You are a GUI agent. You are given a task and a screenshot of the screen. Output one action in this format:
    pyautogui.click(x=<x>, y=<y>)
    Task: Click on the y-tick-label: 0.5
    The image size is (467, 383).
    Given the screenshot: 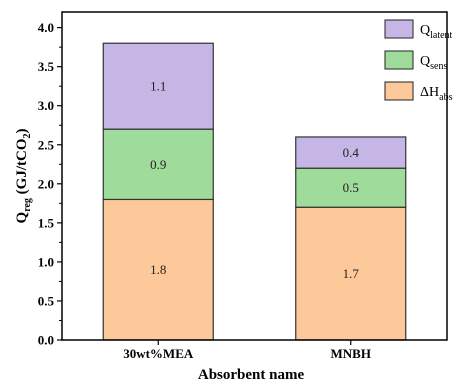 What is the action you would take?
    pyautogui.click(x=46, y=300)
    